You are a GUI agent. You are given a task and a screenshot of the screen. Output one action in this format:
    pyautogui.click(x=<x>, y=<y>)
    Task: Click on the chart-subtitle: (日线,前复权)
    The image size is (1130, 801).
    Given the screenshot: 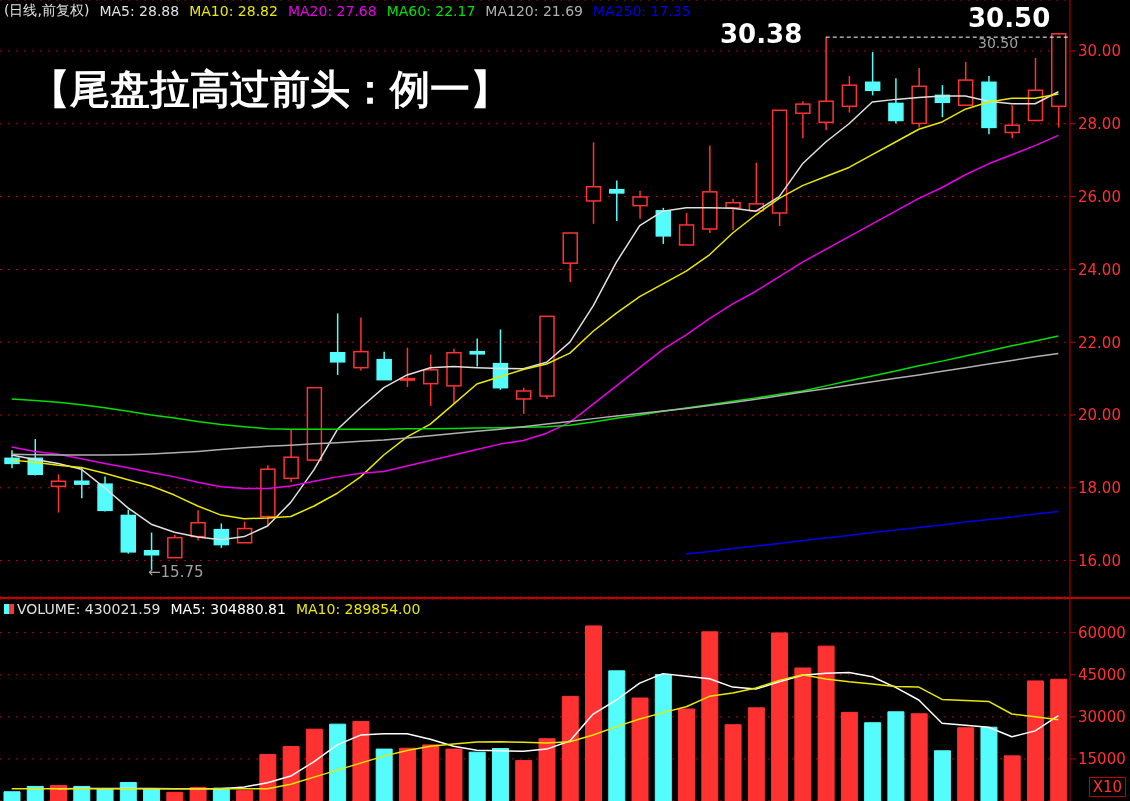 What is the action you would take?
    pyautogui.click(x=47, y=11)
    